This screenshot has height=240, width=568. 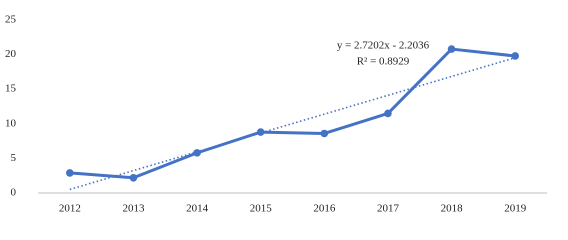 I want to click on y-tick-label: 15, so click(x=11, y=89).